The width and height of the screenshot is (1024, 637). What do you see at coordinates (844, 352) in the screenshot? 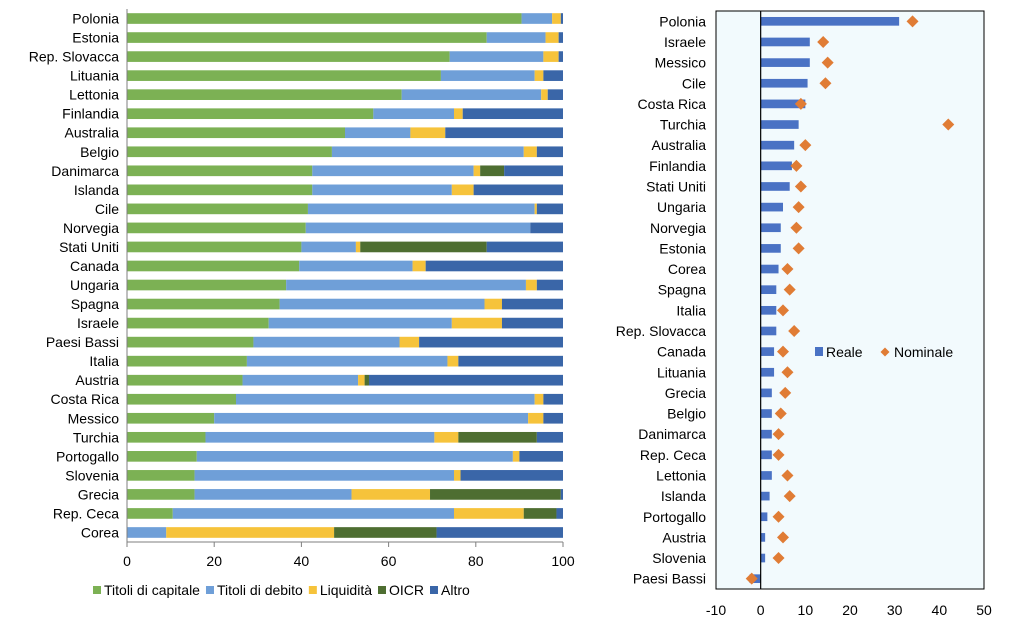
I see `legend-label-reale: Reale` at bounding box center [844, 352].